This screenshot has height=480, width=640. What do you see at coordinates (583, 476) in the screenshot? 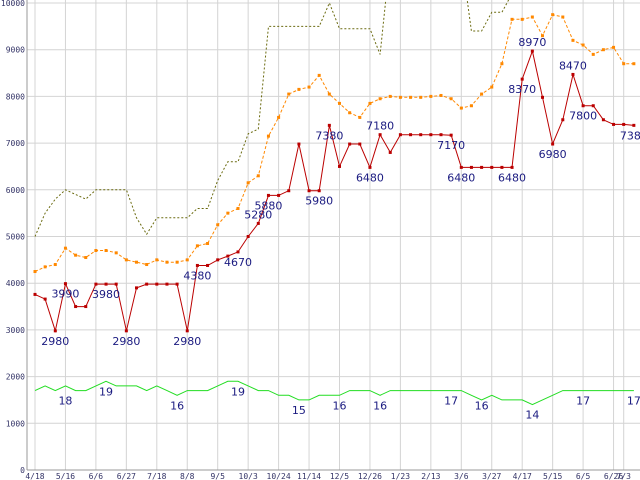
I see `x-tick-label: 6/5` at bounding box center [583, 476].